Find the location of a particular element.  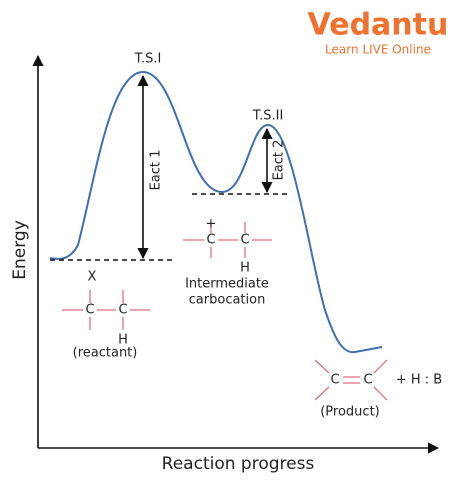

product-label: (Product) is located at coordinates (350, 412).